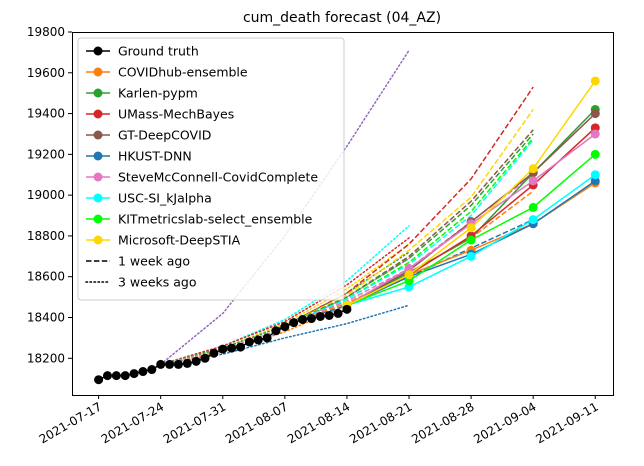 This screenshot has width=644, height=466. What do you see at coordinates (218, 177) in the screenshot?
I see `legend-label-stevemcconnell-covidcomplete: SteveMcConnell-CovidComplete` at bounding box center [218, 177].